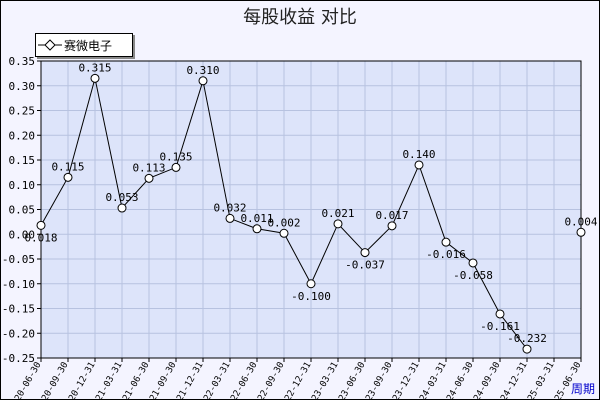  What do you see at coordinates (26, 380) in the screenshot?
I see `x-tick-label: 2020-06-30` at bounding box center [26, 380].